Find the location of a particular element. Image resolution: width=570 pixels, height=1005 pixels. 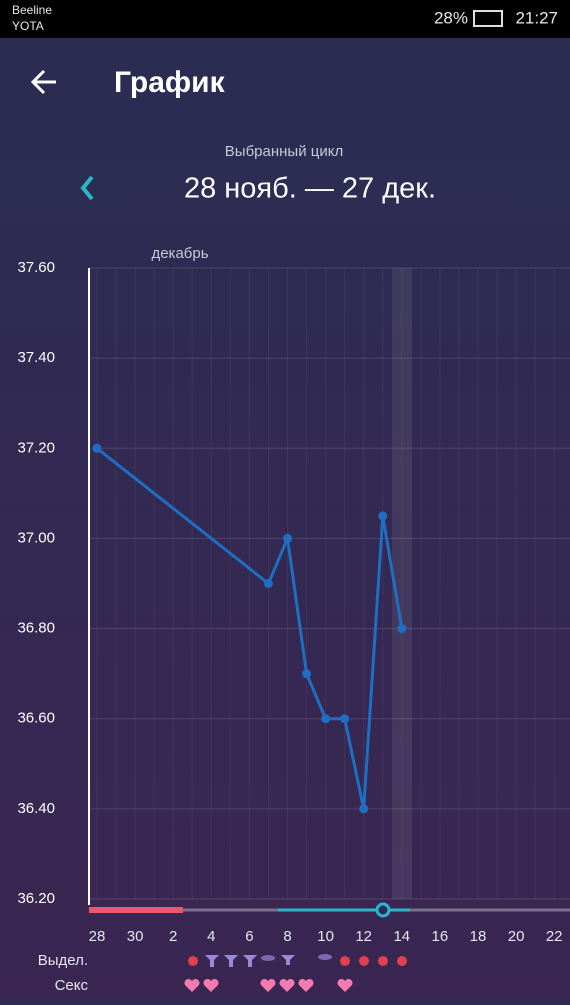

back-button is located at coordinates (43, 82).